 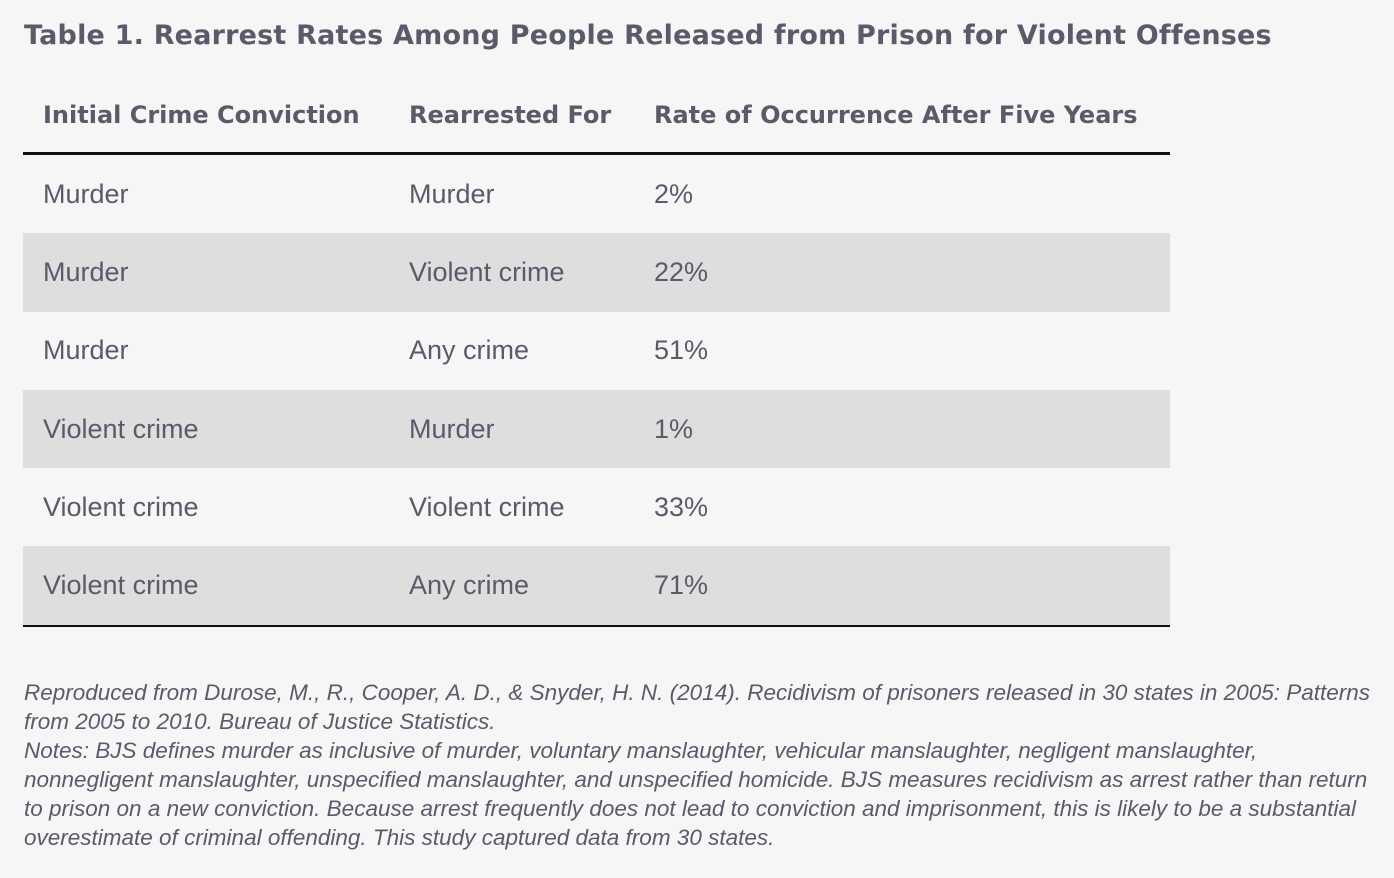 What do you see at coordinates (681, 506) in the screenshot?
I see `cell-rate: 33%` at bounding box center [681, 506].